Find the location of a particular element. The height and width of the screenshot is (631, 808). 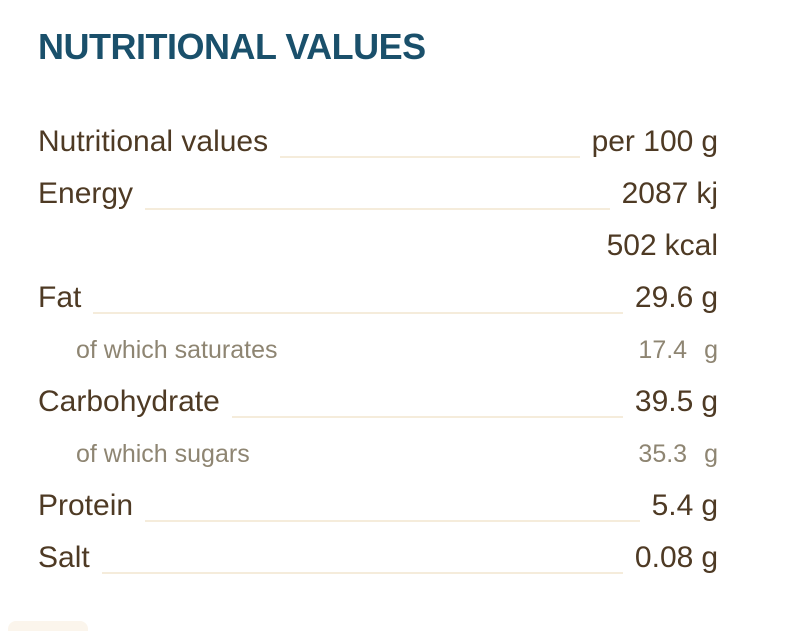

row-label: of which sugars is located at coordinates (163, 454).